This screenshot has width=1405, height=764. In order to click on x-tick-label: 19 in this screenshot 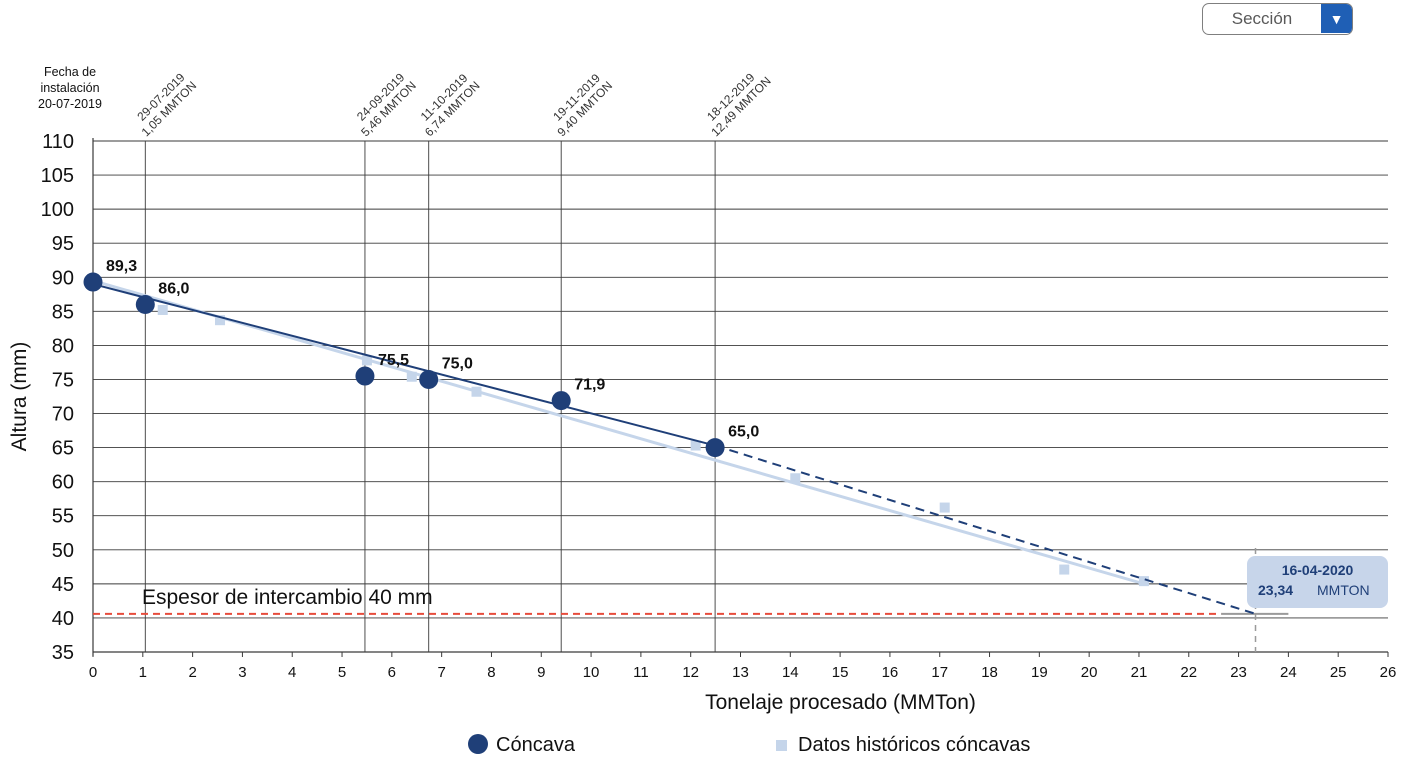, I will do `click(1039, 672)`.